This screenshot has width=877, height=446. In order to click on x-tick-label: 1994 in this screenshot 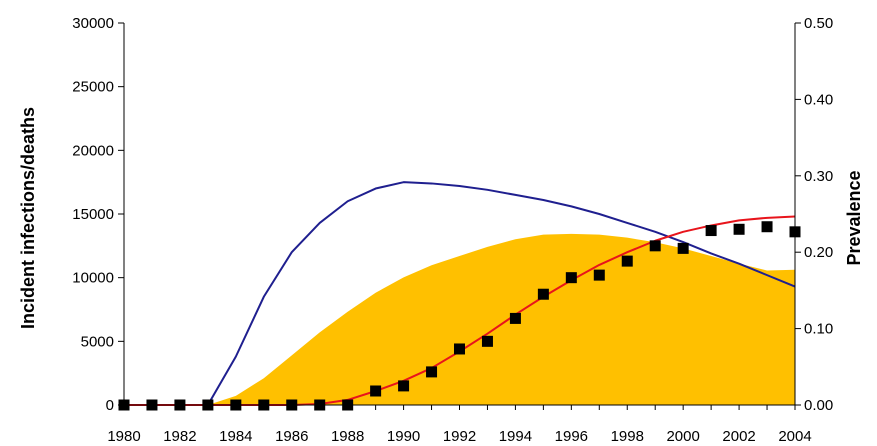, I will do `click(515, 436)`.